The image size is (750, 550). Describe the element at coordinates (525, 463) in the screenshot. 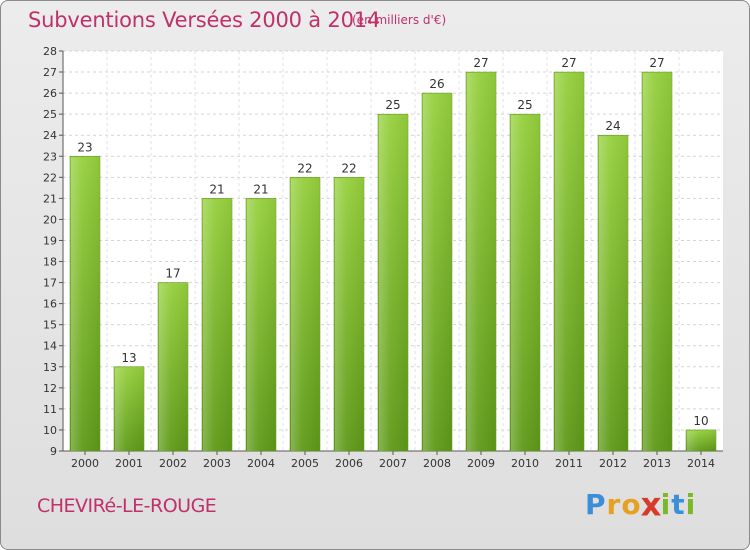

I see `x-tick-label-2010: 2010` at that location.